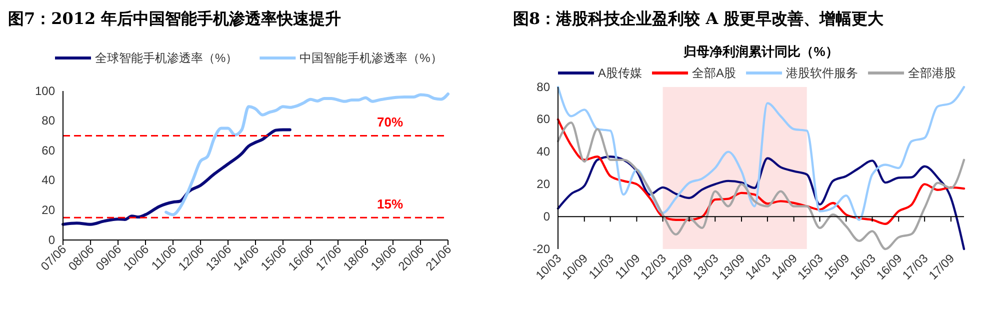  What do you see at coordinates (371, 58) in the screenshot?
I see `legend-label: 中国智能手机渗透率（%）` at bounding box center [371, 58].